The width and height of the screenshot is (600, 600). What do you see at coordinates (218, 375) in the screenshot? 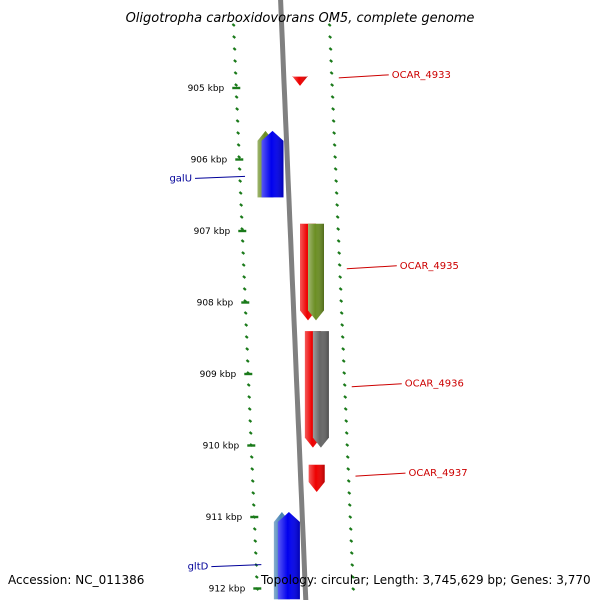
I see `ruler-tick-label: 909 kbp` at bounding box center [218, 375].